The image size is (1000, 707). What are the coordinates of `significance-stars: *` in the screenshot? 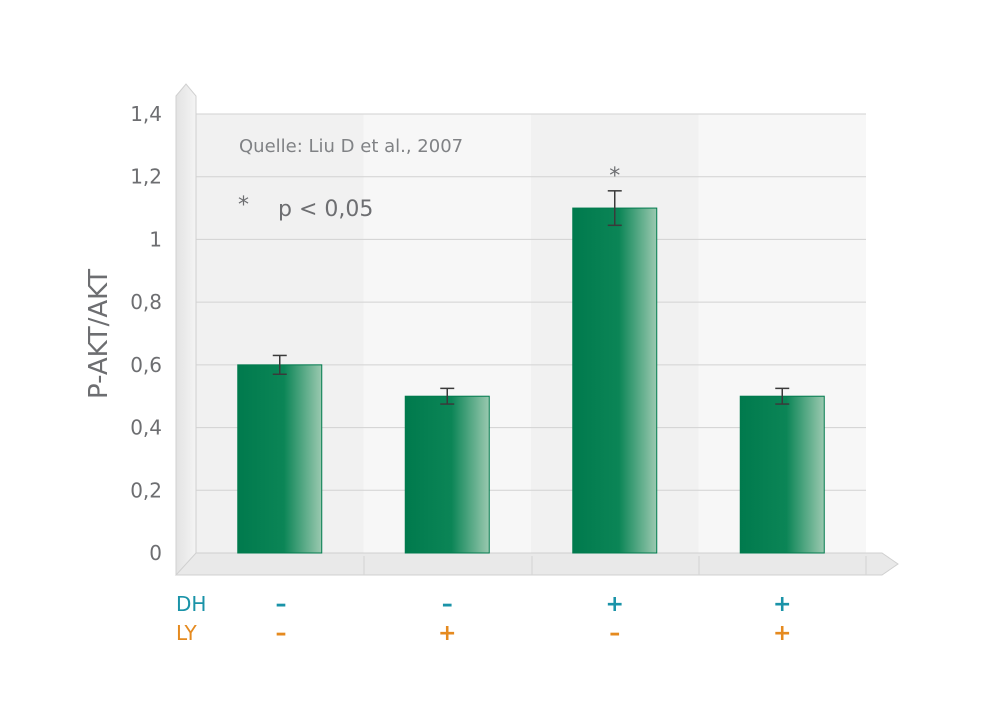 It's located at (614, 176).